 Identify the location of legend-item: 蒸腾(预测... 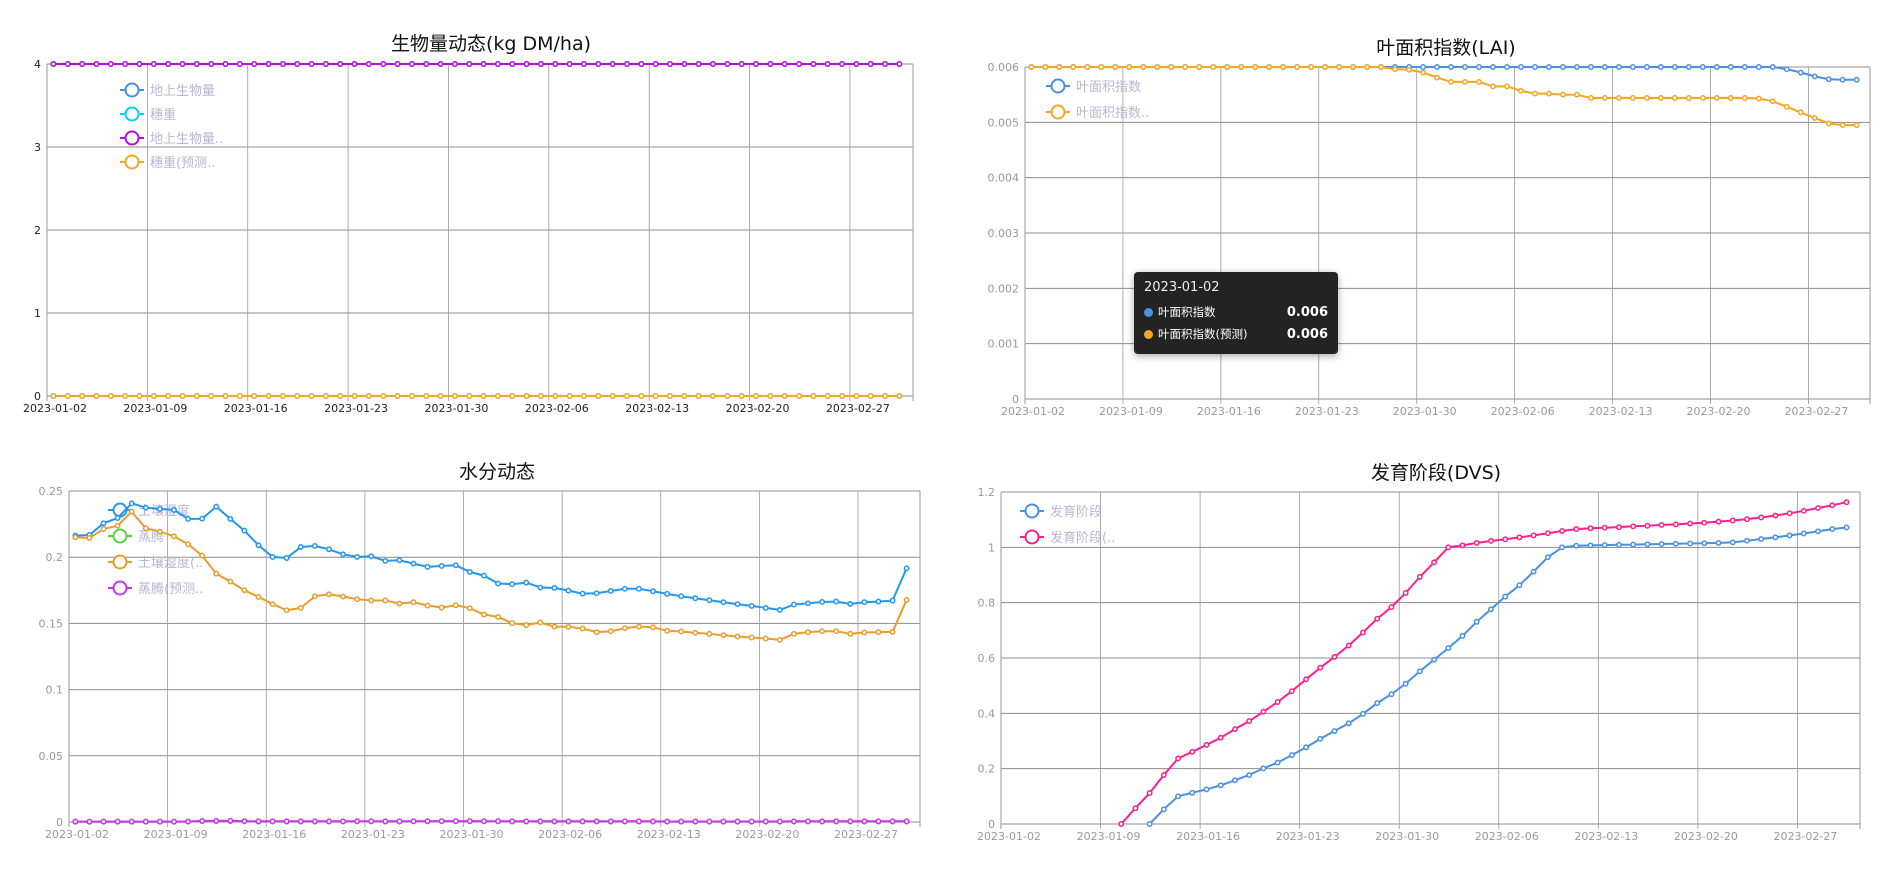
(155, 588).